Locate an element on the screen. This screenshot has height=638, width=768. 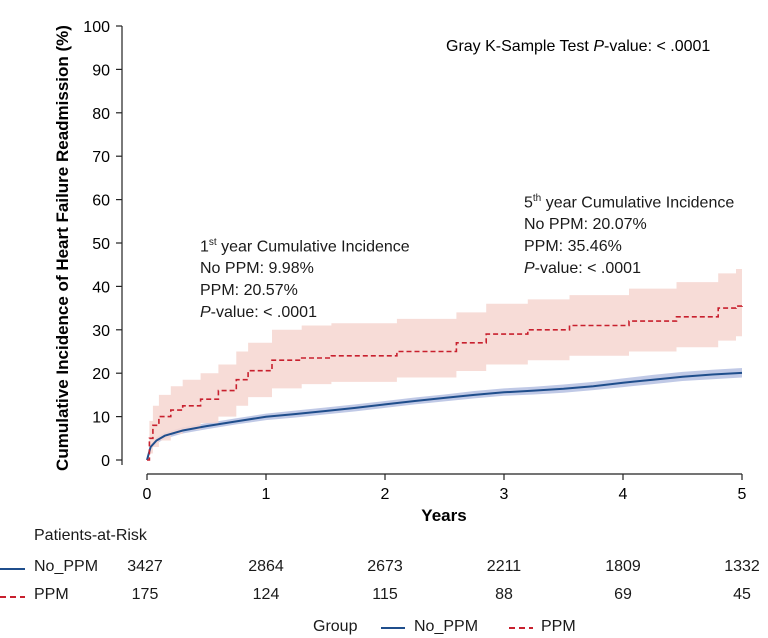
x-tick-label: 3 is located at coordinates (504, 494).